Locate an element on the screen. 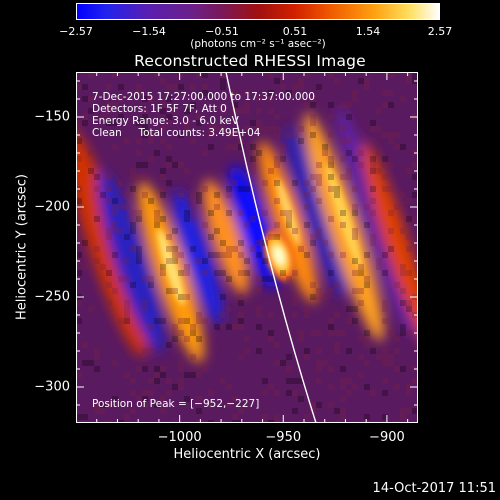 Image resolution: width=500 pixels, height=500 pixels. x-axis-label: Heliocentric X (arcsec) is located at coordinates (247, 454).